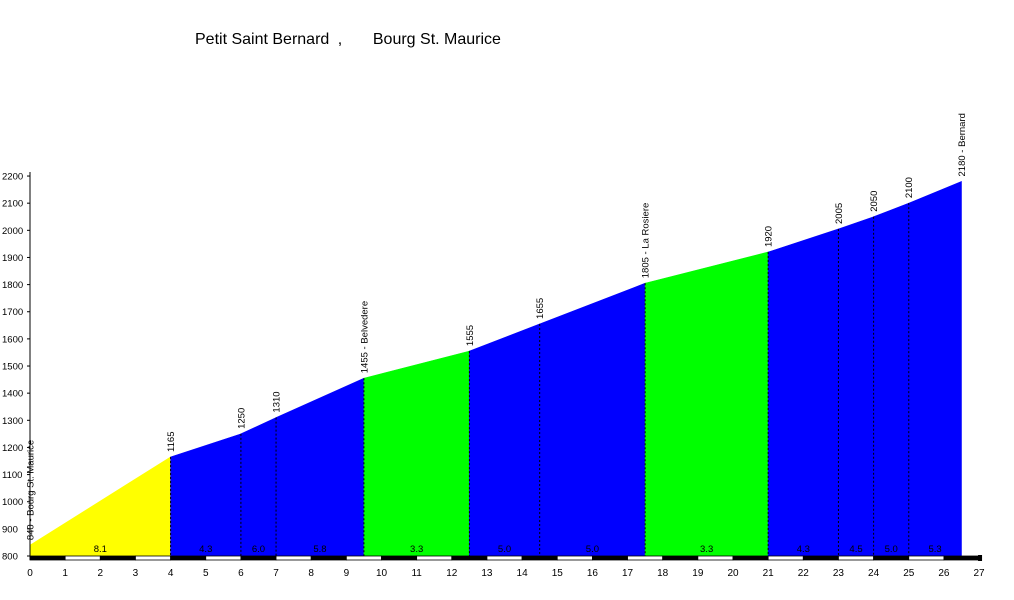 The width and height of the screenshot is (1014, 600). I want to click on x-tick-label-10: 10, so click(382, 573).